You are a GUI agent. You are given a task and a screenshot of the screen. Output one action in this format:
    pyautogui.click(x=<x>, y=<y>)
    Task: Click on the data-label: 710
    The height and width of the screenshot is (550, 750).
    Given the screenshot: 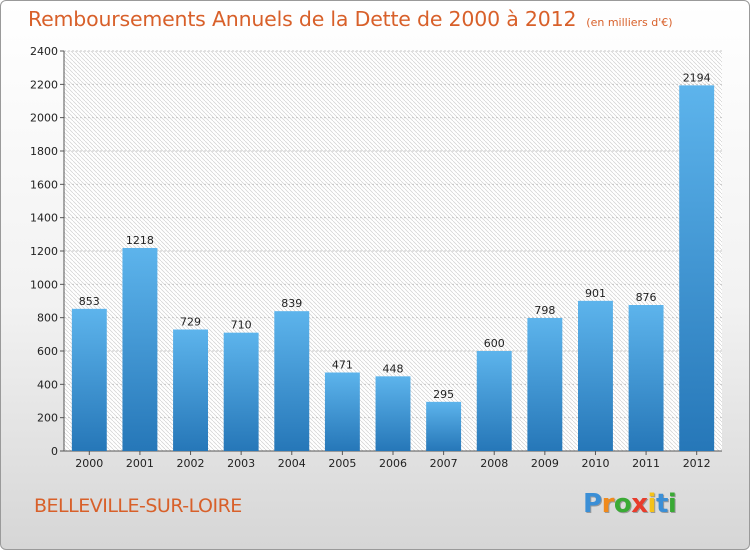 What is the action you would take?
    pyautogui.click(x=241, y=325)
    